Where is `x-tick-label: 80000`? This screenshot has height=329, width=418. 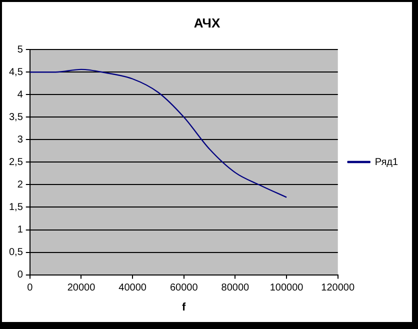
x-tick-label: 80000 is located at coordinates (235, 288).